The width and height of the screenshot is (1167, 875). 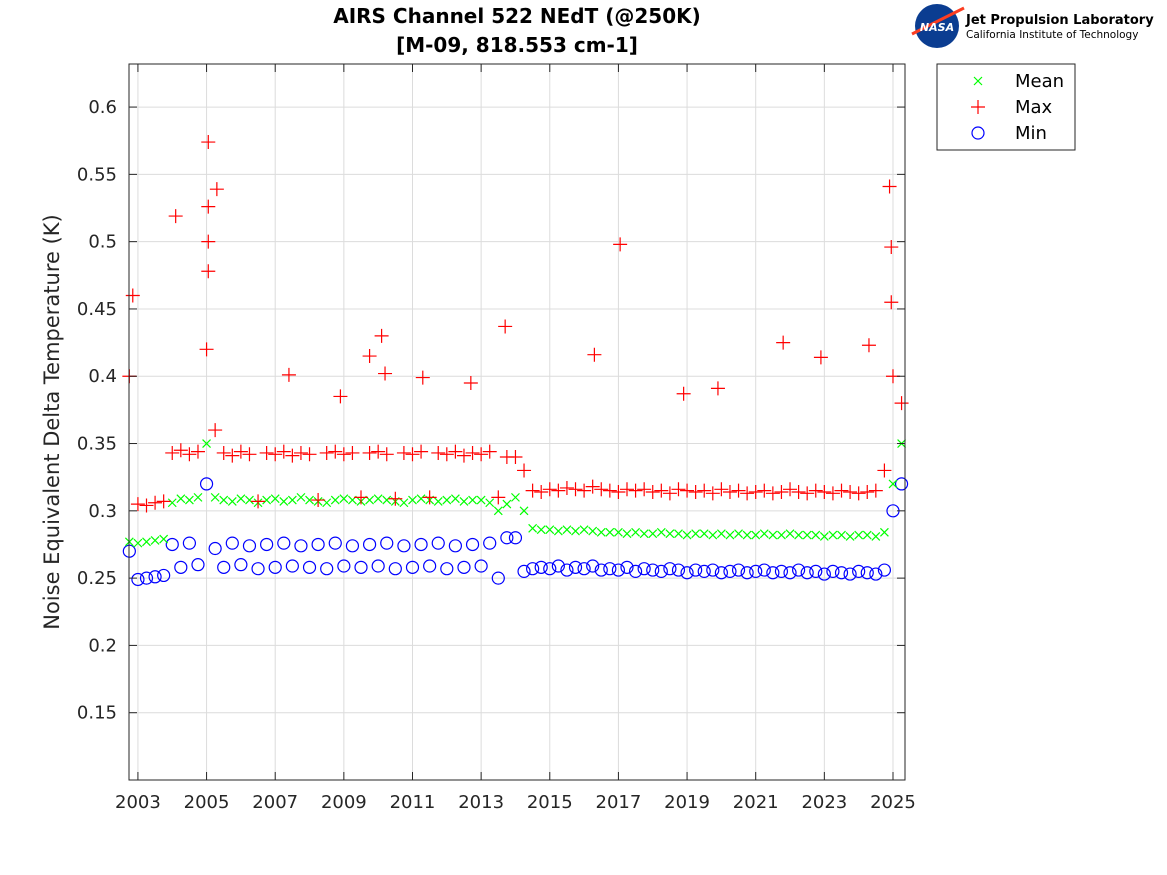 What do you see at coordinates (52, 422) in the screenshot?
I see `y-axis-label: Noise Equivalent Delta Temperature (K)` at bounding box center [52, 422].